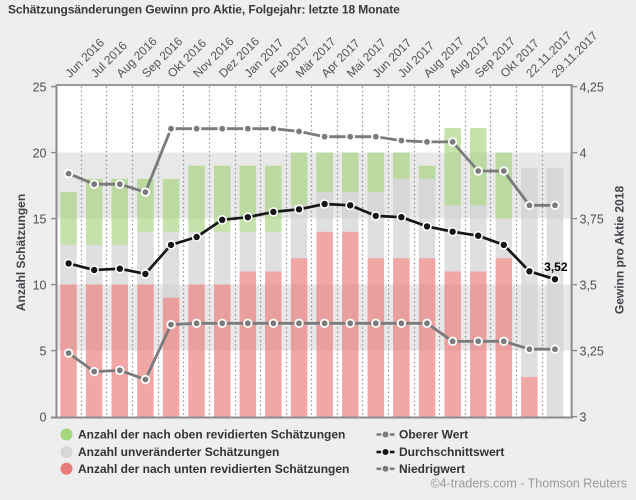 The width and height of the screenshot is (636, 500). What do you see at coordinates (178, 452) in the screenshot?
I see `svg-text:Anzahl unveränderter Schätzung: Anzahl unveränderter Schätzungen` at bounding box center [178, 452].